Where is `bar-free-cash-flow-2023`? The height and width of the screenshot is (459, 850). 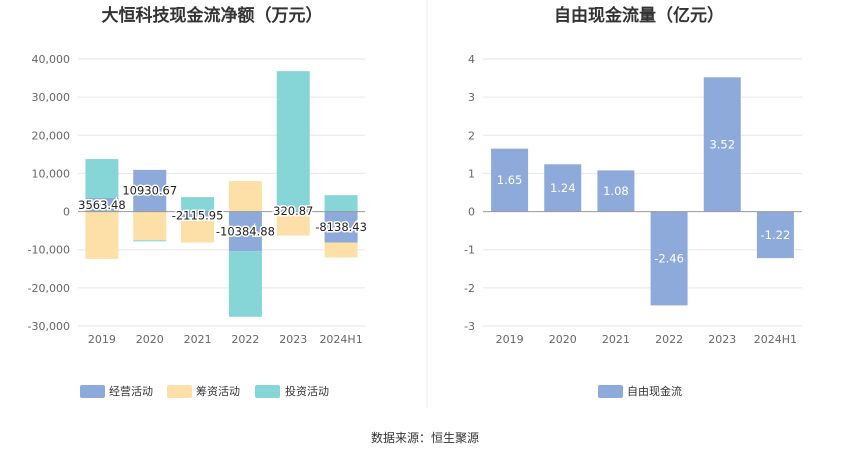
bar-free-cash-flow-2023 is located at coordinates (722, 144).